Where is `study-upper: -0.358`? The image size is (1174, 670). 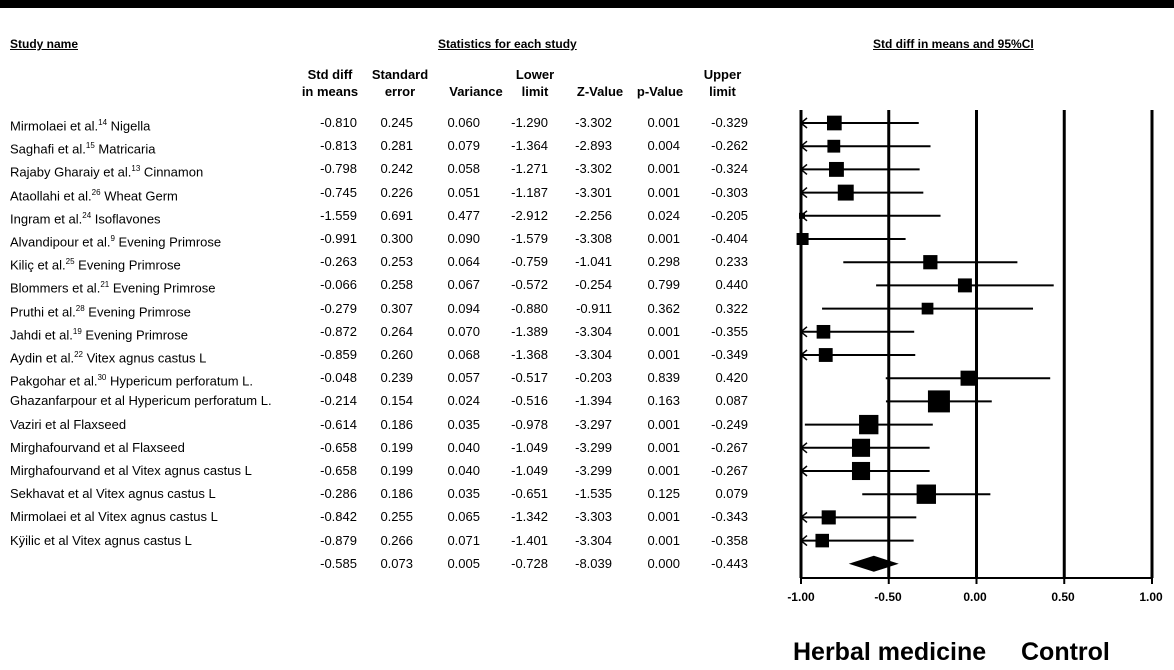 study-upper: -0.358 is located at coordinates (729, 540).